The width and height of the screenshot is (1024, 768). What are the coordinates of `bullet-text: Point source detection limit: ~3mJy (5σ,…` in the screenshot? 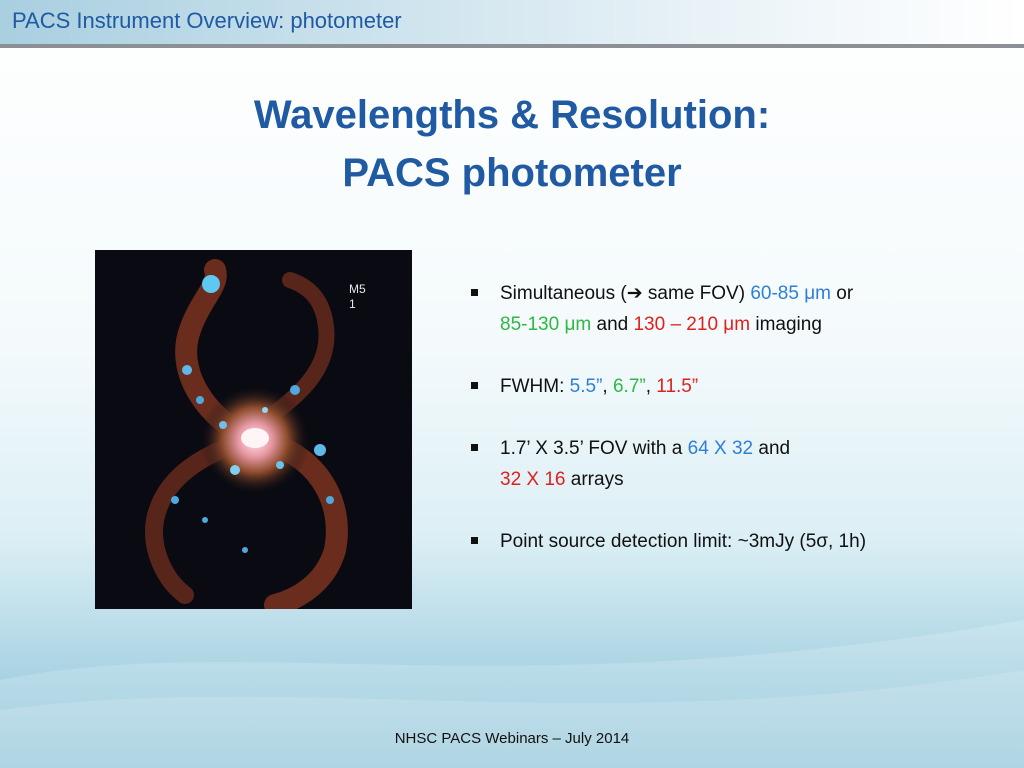 It's located at (683, 541).